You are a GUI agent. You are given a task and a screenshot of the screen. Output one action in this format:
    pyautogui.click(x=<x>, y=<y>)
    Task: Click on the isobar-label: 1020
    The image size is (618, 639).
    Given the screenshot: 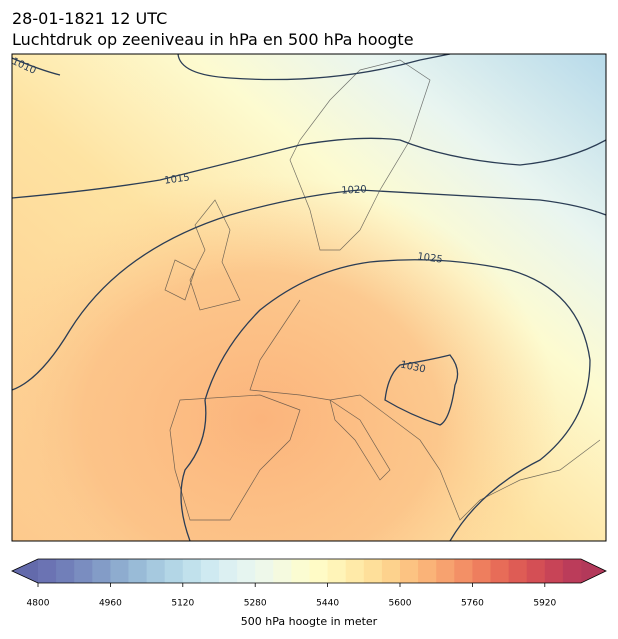 What is the action you would take?
    pyautogui.click(x=354, y=190)
    